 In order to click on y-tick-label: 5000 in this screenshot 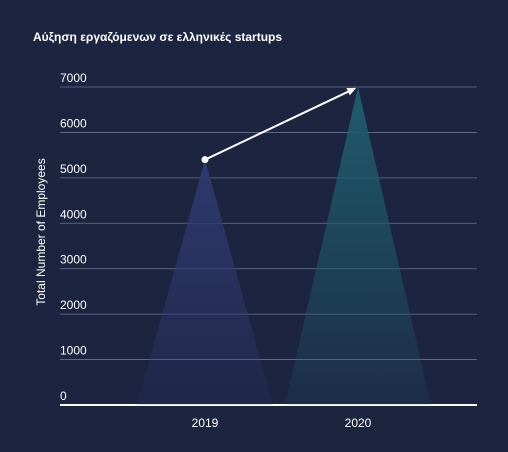, I will do `click(73, 169)`.